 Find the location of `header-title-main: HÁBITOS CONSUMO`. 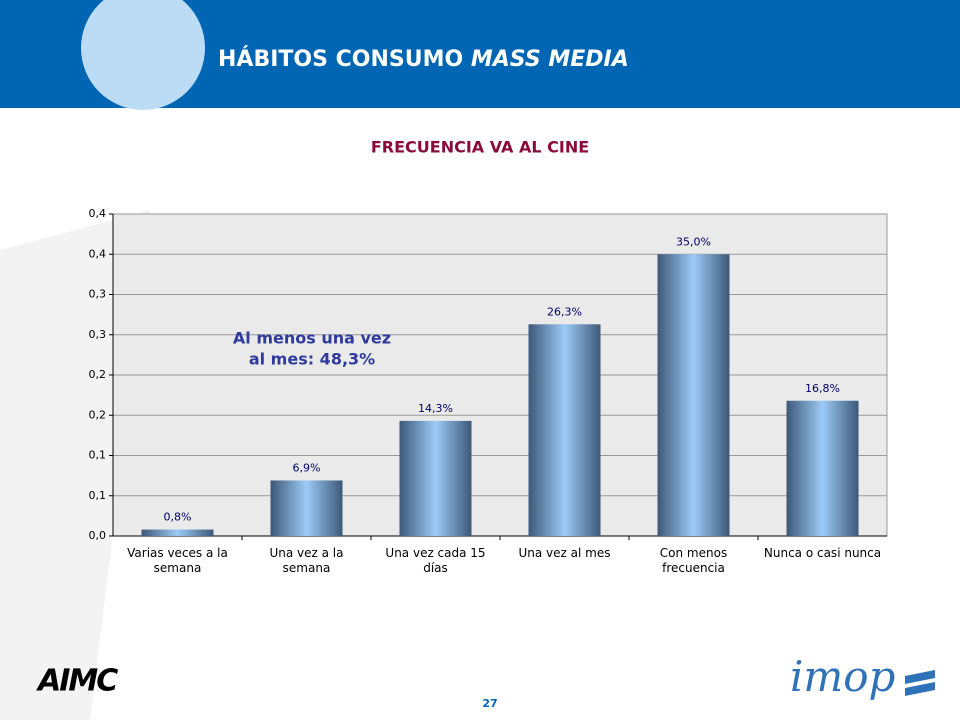

header-title-main: HÁBITOS CONSUMO is located at coordinates (340, 59).